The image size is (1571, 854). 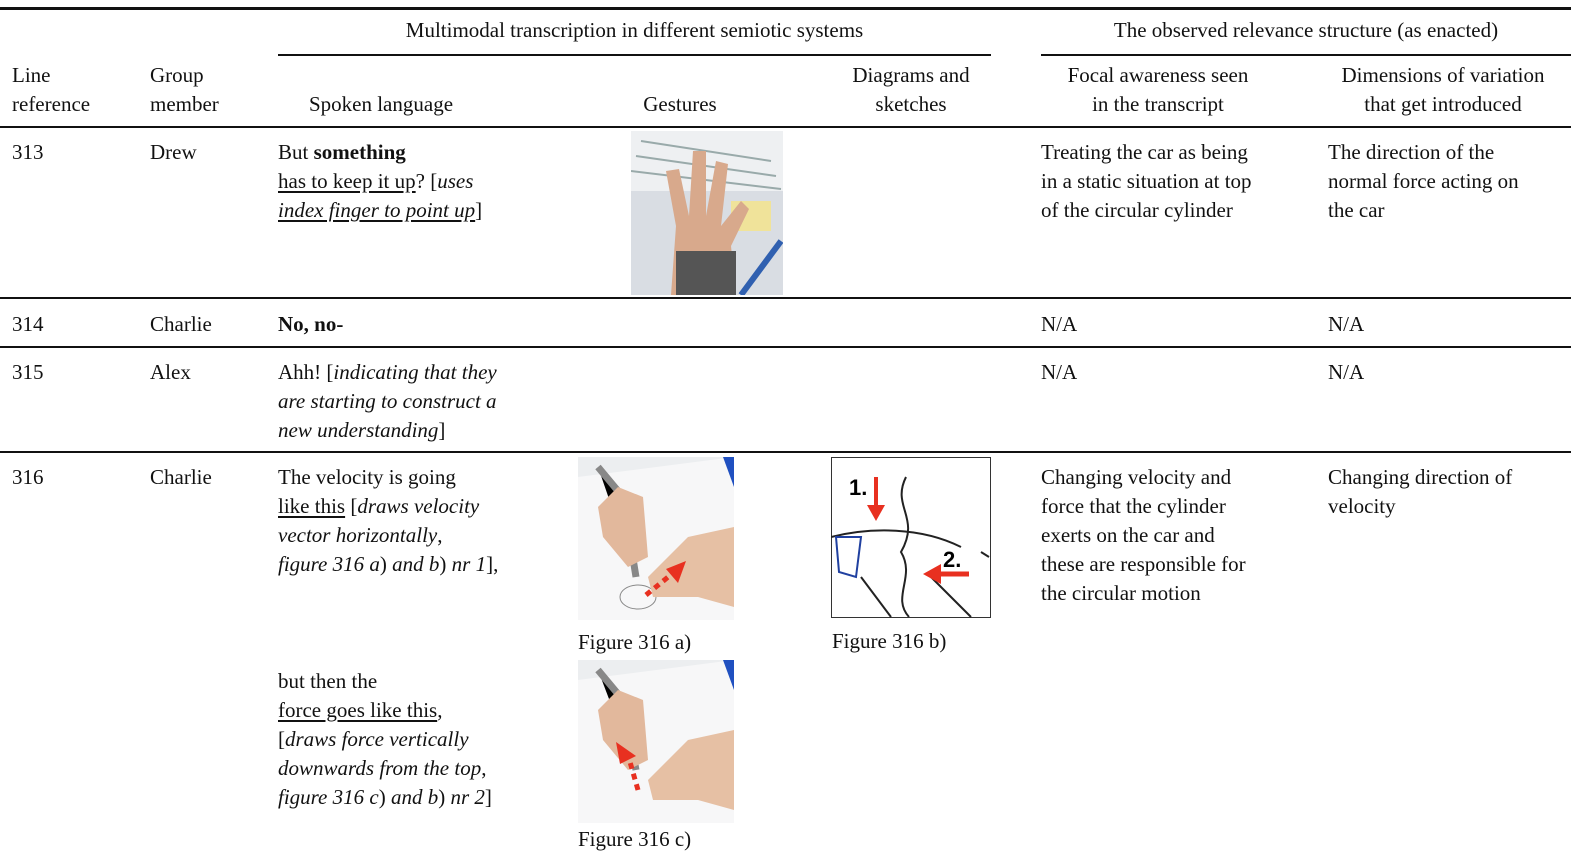 I want to click on text-segment: Diagrams and, so click(x=911, y=75).